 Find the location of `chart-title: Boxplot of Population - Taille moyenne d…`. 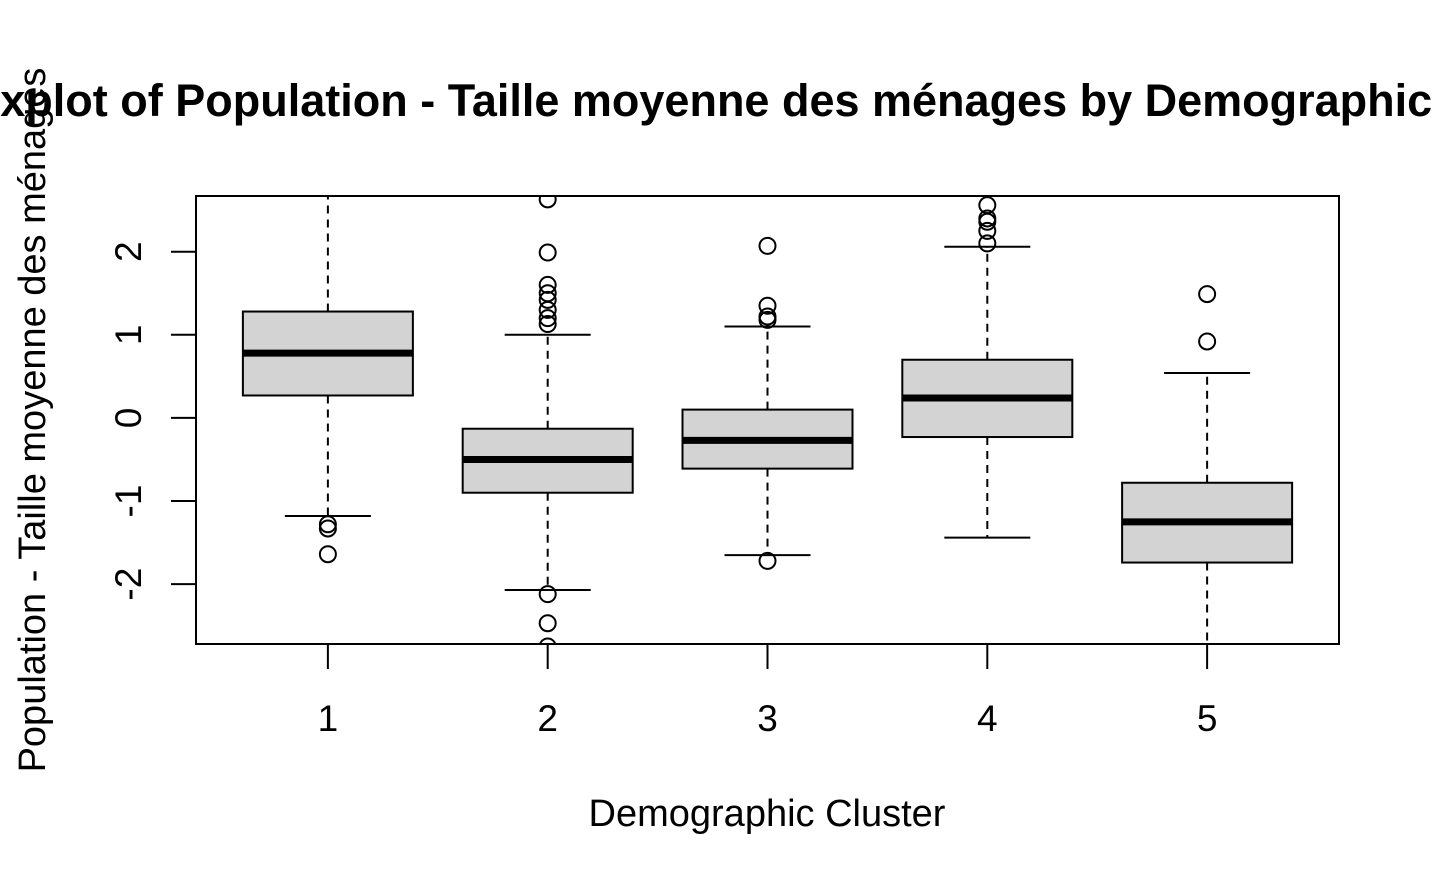

chart-title: Boxplot of Population - Taille moyenne d… is located at coordinates (720, 100).